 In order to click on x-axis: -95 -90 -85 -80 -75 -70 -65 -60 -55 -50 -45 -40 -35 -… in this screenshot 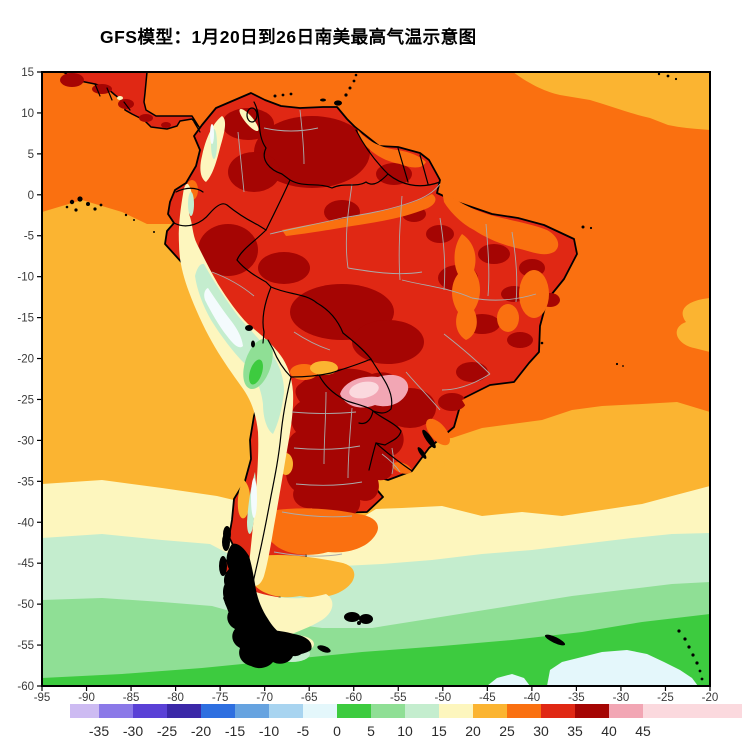, I will do `click(376, 695)`.